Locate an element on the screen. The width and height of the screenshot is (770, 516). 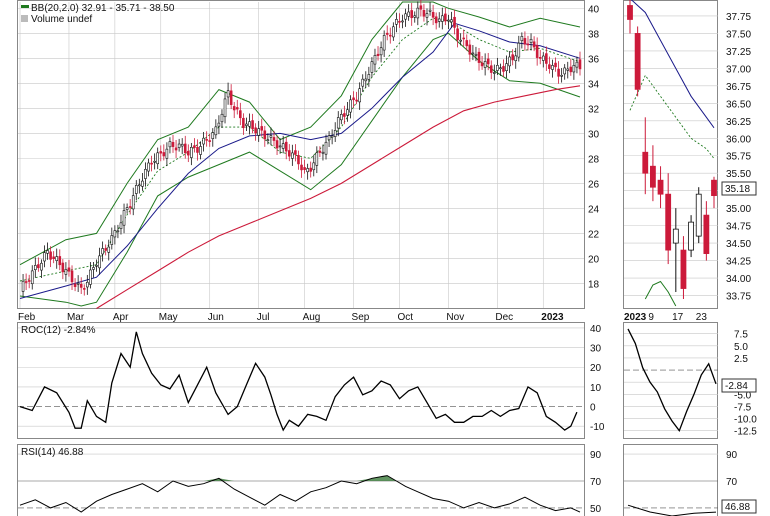
roc-zoom-y-tick: 2.5 is located at coordinates (741, 359).